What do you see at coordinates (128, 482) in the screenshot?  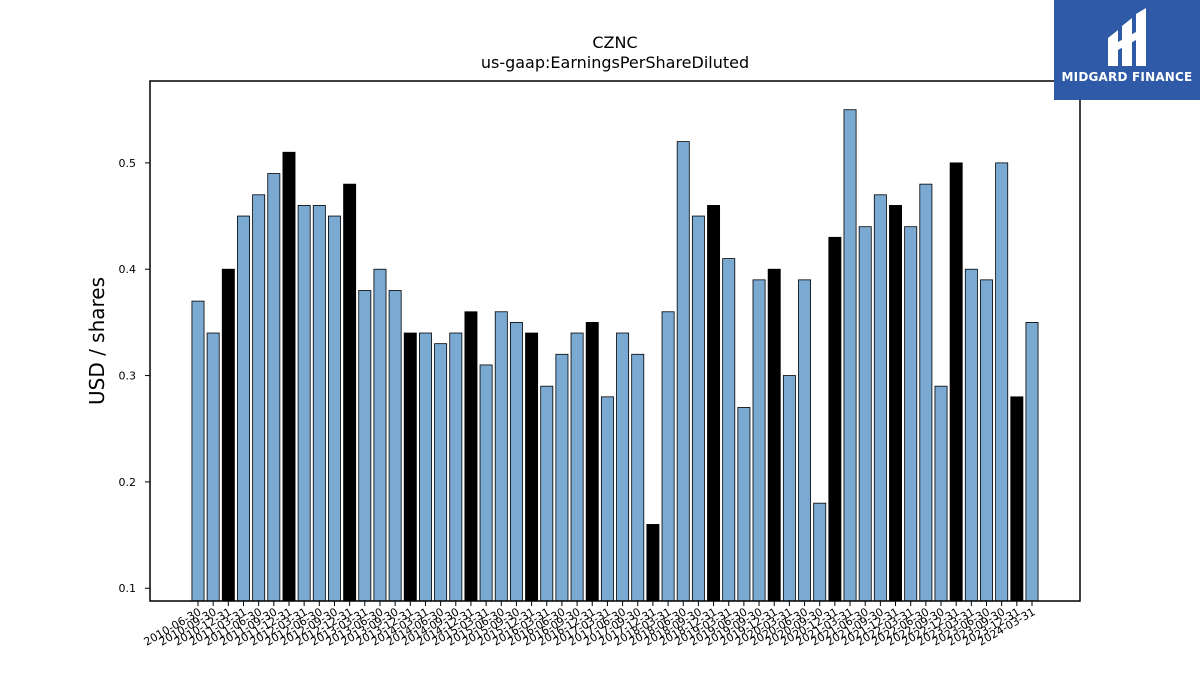 I see `y-tick-label: 0.2` at bounding box center [128, 482].